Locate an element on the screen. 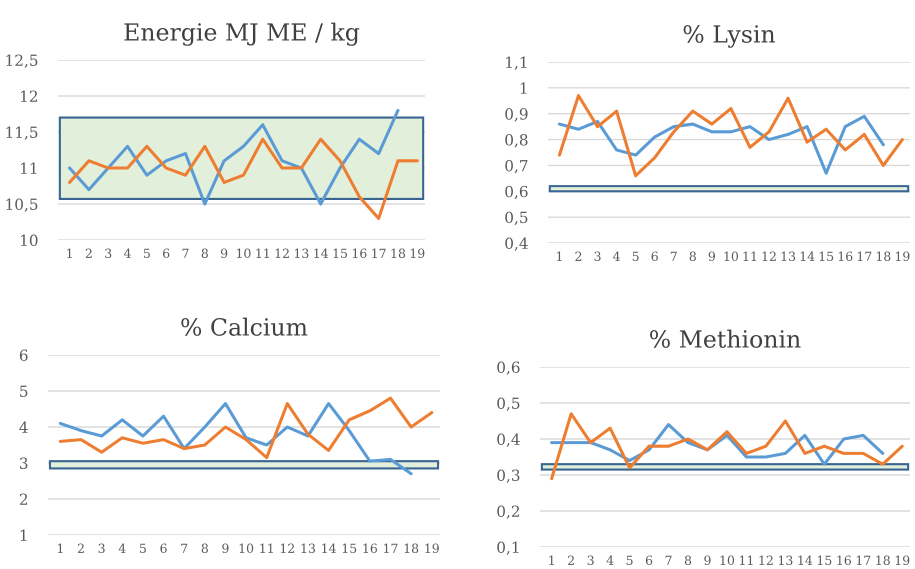  y-tick-label: 0,7 is located at coordinates (516, 167).